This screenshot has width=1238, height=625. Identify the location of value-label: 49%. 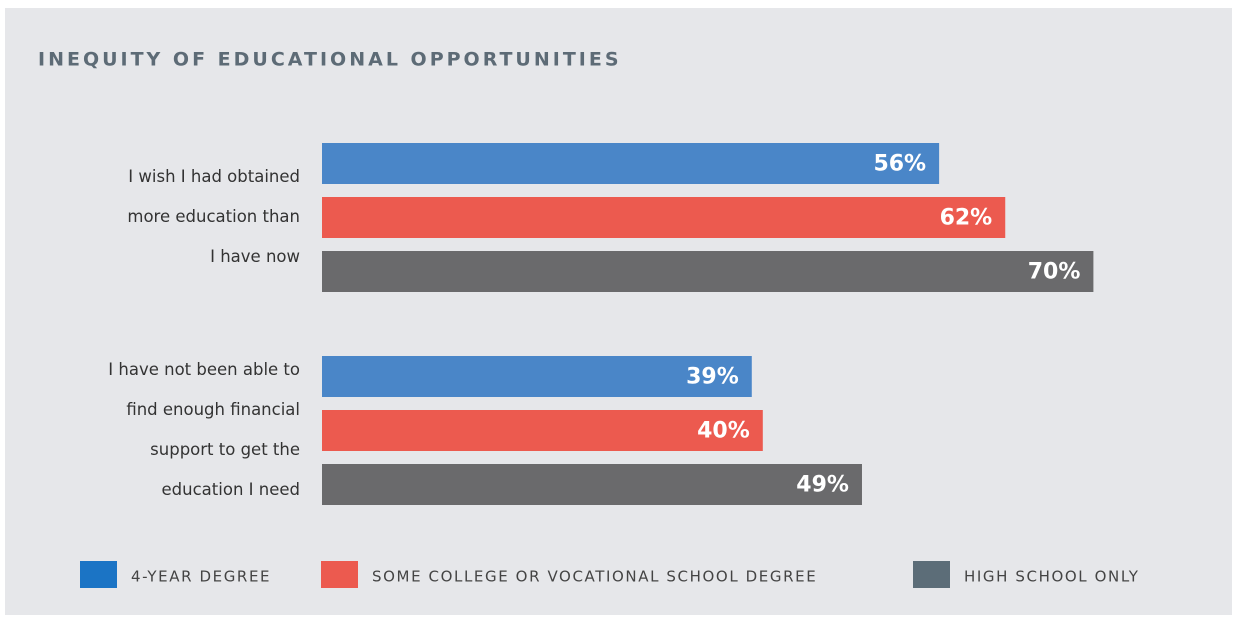
(822, 485).